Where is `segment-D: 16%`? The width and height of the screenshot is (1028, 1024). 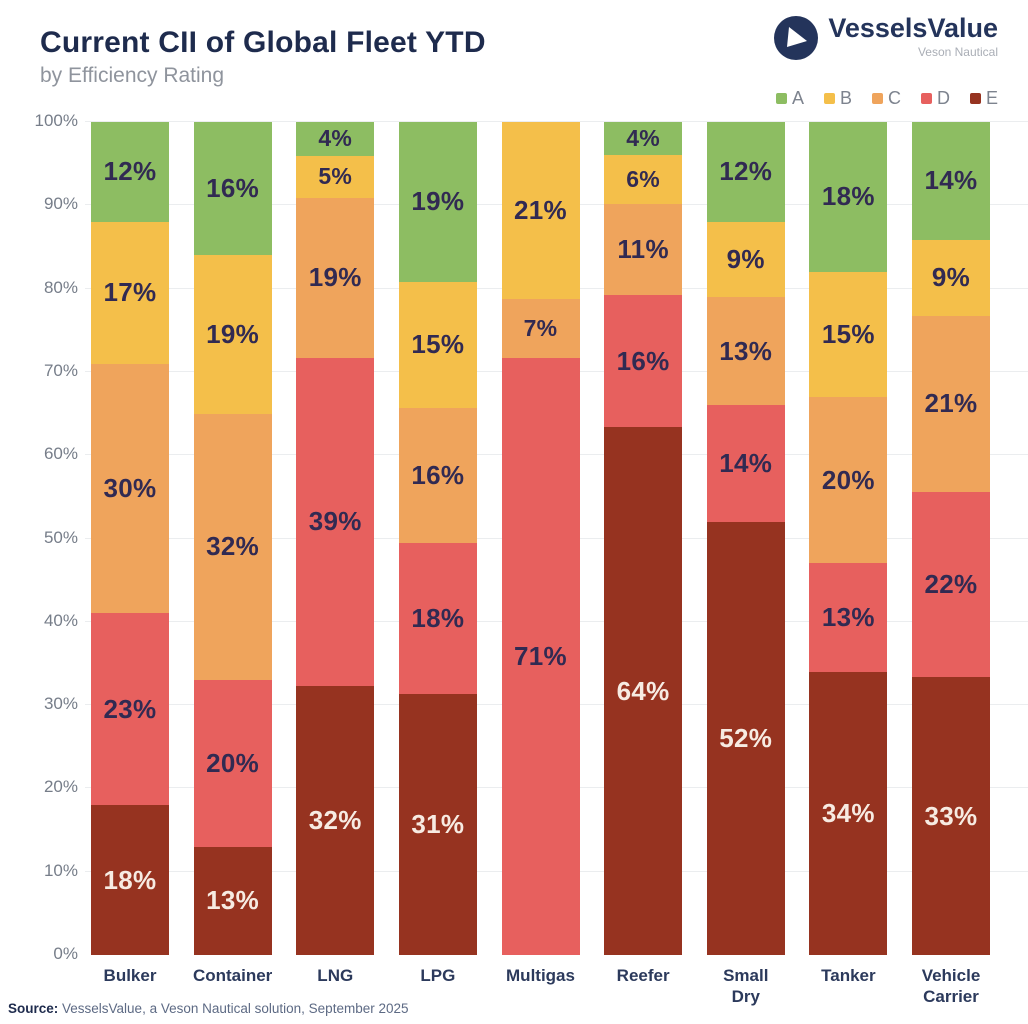 segment-D: 16% is located at coordinates (643, 361).